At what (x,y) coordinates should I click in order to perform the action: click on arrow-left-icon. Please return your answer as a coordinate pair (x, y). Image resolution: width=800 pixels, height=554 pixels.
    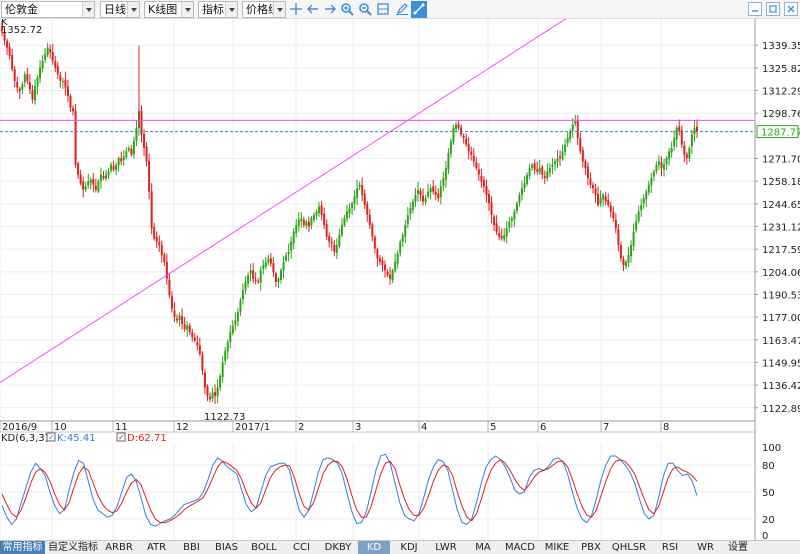
    Looking at the image, I should click on (313, 9).